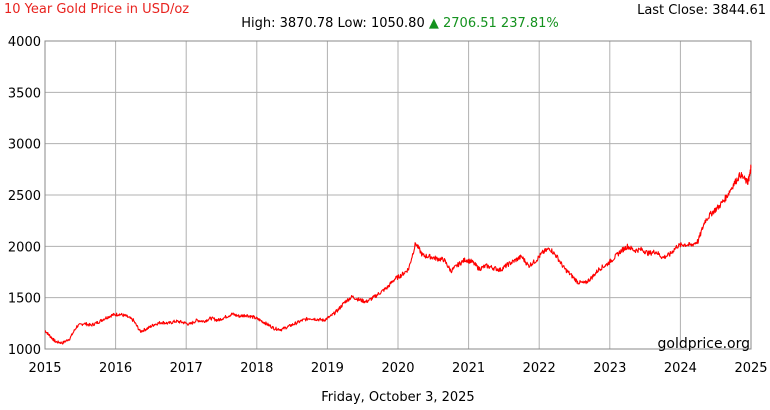 The width and height of the screenshot is (770, 410). What do you see at coordinates (609, 368) in the screenshot?
I see `x-tick-label: 2023` at bounding box center [609, 368].